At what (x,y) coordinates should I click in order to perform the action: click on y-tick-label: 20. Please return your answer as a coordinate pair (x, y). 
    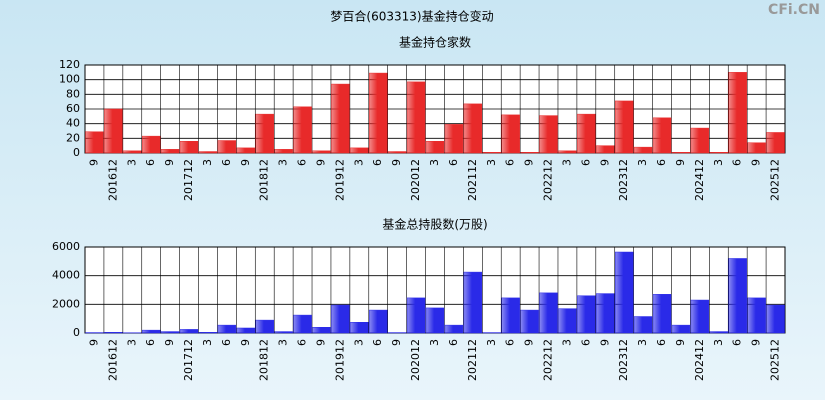
    Looking at the image, I should click on (73, 137).